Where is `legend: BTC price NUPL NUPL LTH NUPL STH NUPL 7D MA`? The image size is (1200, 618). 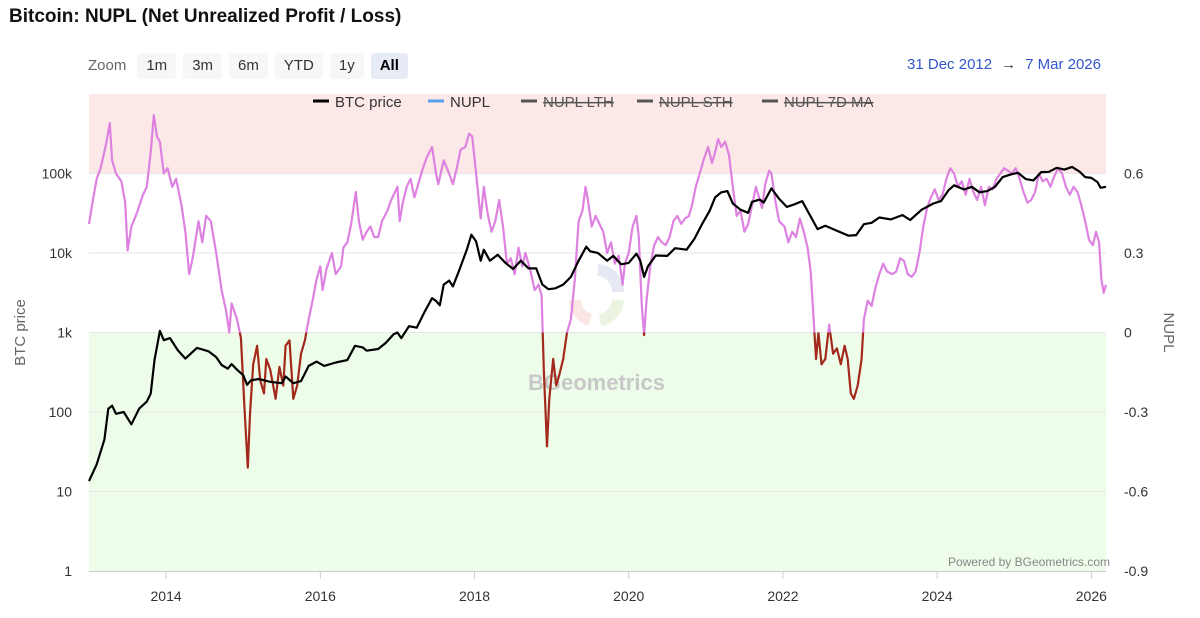
legend: BTC price NUPL NUPL LTH NUPL STH NUPL 7D MA is located at coordinates (593, 102).